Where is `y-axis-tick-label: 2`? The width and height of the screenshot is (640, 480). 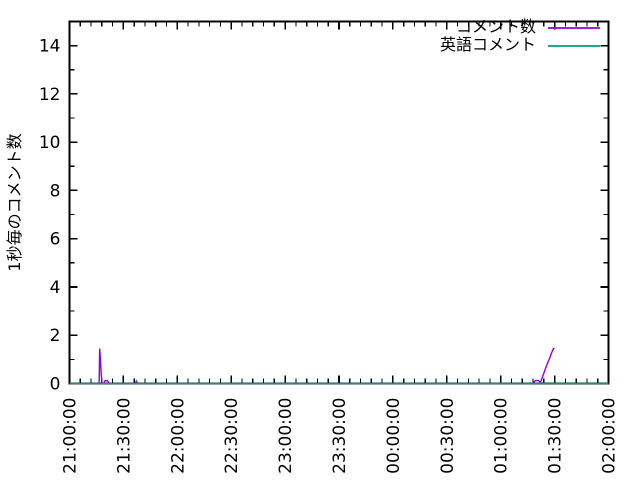 y-axis-tick-label: 2 is located at coordinates (55, 336).